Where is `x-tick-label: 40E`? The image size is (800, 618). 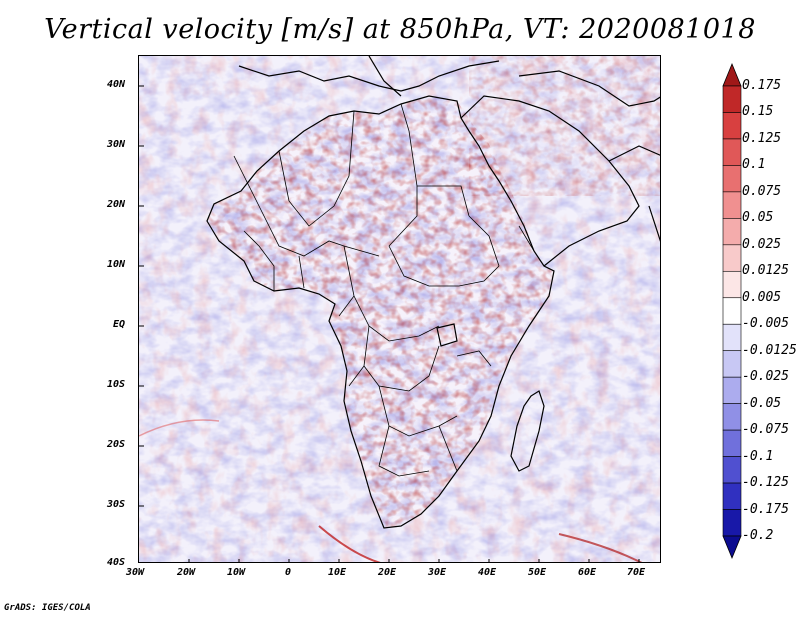 x-tick-label: 40E is located at coordinates (487, 572).